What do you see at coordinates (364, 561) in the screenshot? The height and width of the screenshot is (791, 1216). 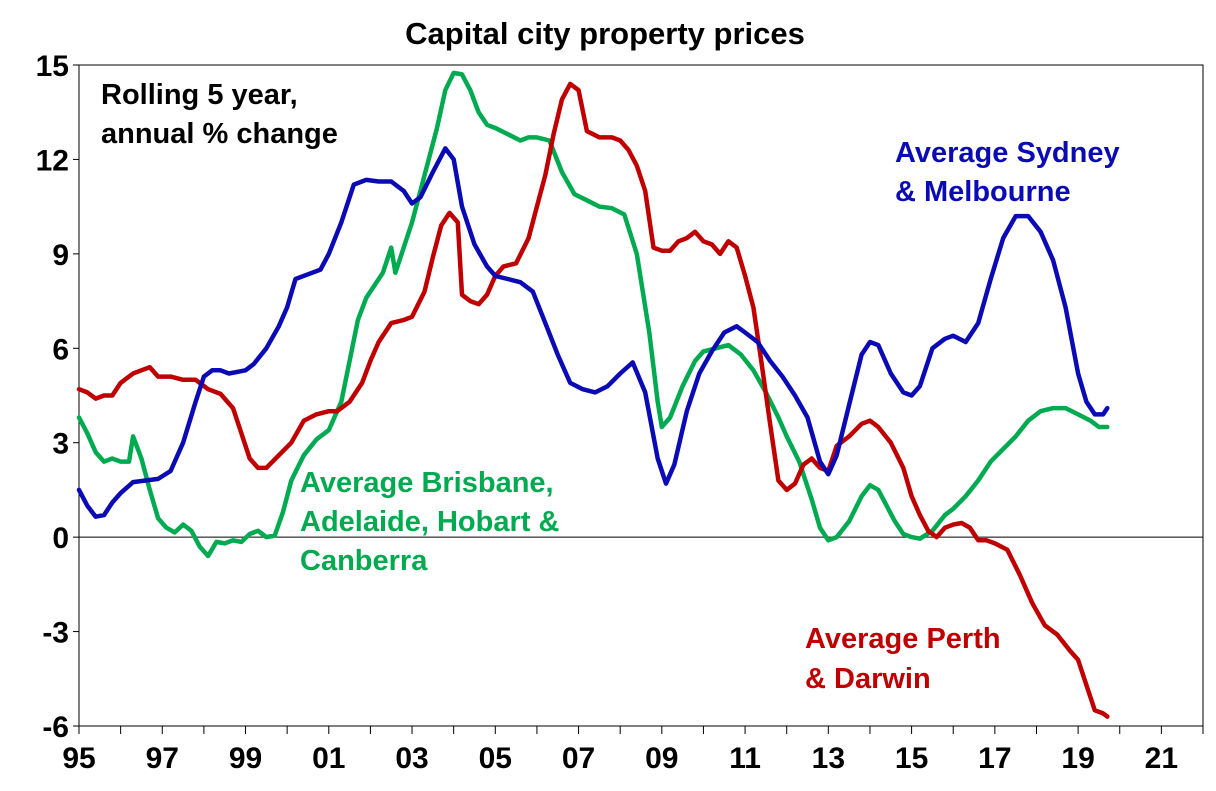 I see `series-label-line: Canberra` at bounding box center [364, 561].